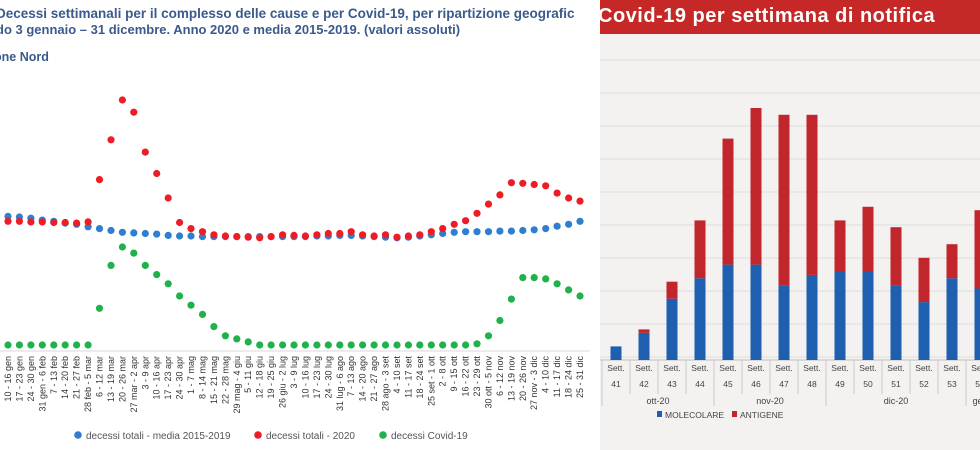 The height and width of the screenshot is (450, 980). Describe the element at coordinates (310, 436) in the screenshot. I see `legend-label: decessi totali - 2020` at that location.